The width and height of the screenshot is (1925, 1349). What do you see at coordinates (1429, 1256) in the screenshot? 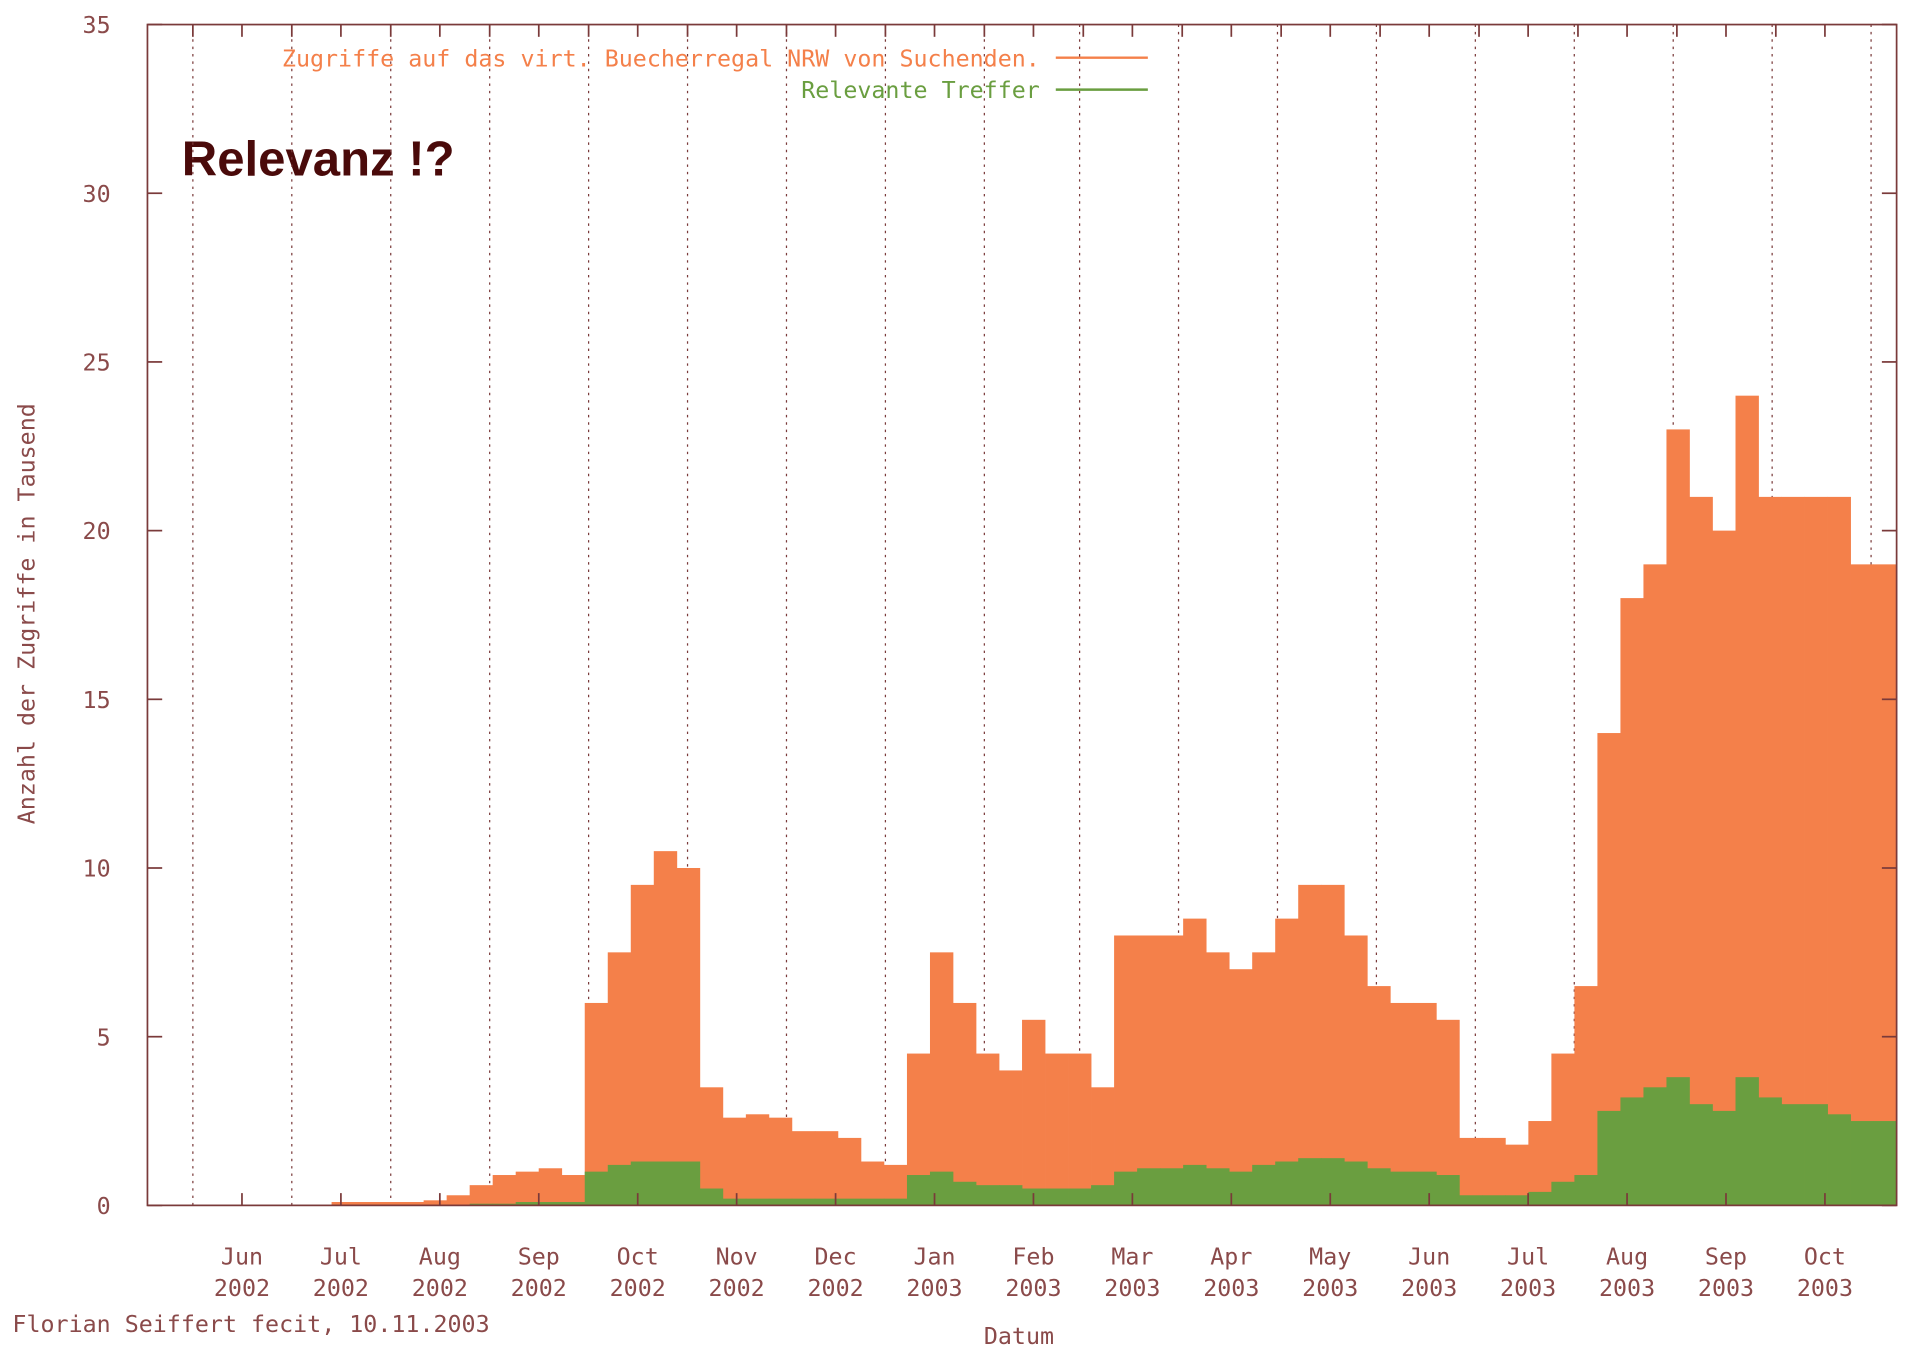
I see `x-tick-label: Jun` at bounding box center [1429, 1256].